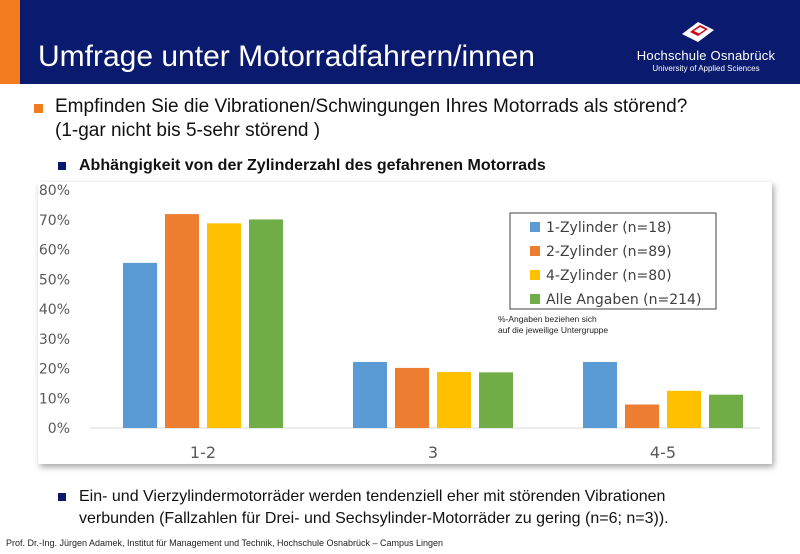 Image resolution: width=800 pixels, height=554 pixels. What do you see at coordinates (433, 452) in the screenshot?
I see `x-category-label: 3` at bounding box center [433, 452].